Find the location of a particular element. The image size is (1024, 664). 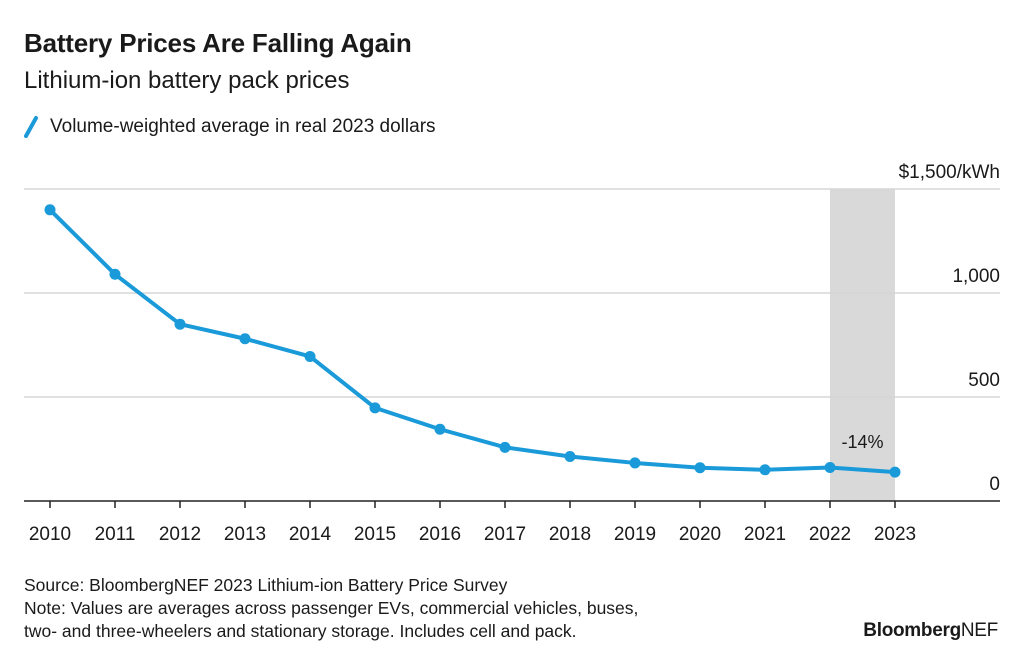

brand-logo-light: NEF is located at coordinates (979, 630).